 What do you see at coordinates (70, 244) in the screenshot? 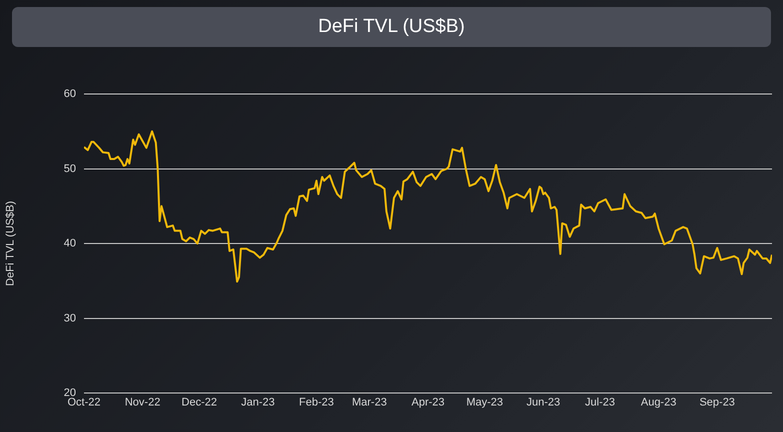
I see `y-tick-label: 40` at bounding box center [70, 244].